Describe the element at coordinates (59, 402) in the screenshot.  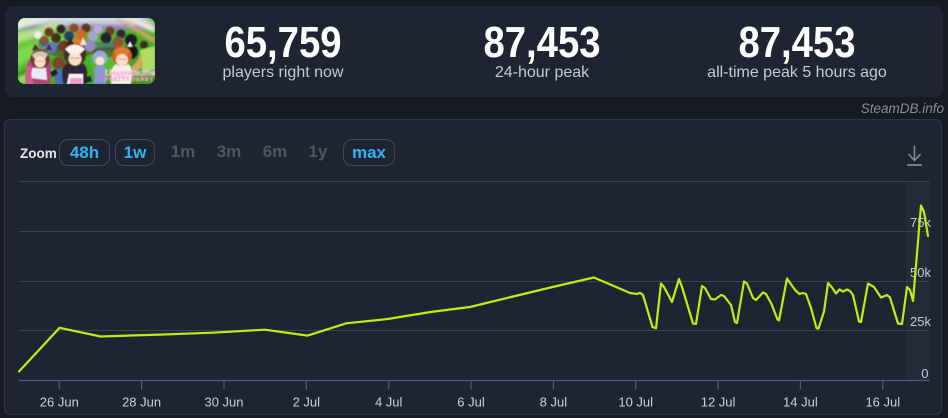
I see `svg-text: 26 Jun` at that location.